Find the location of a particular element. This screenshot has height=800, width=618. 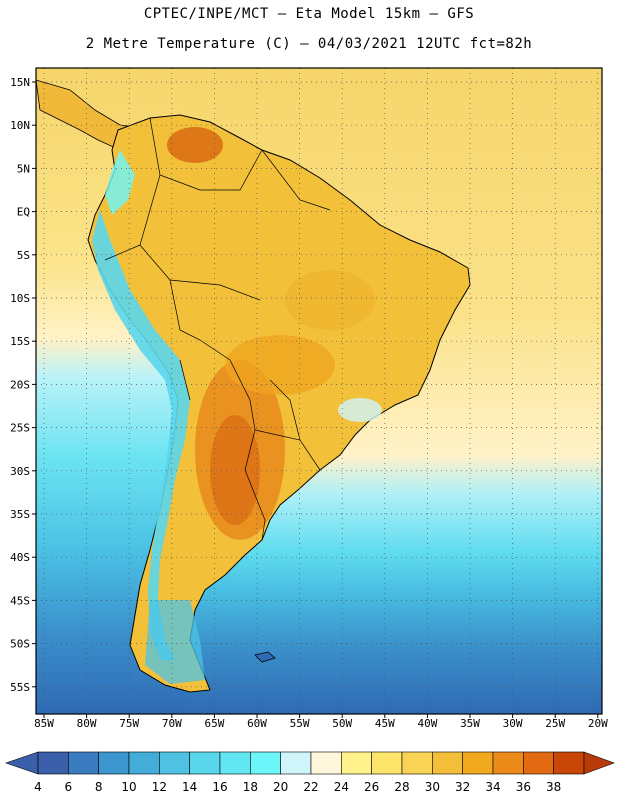

legend-value: 20 is located at coordinates (280, 787).